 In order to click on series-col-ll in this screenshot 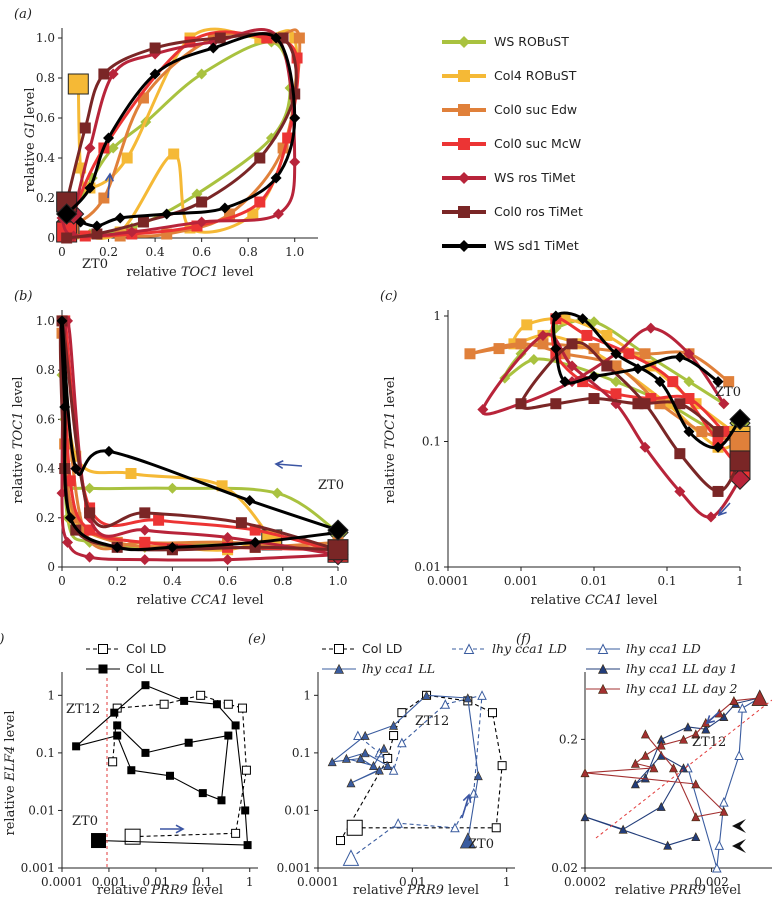, I will do `click(162, 765)`.